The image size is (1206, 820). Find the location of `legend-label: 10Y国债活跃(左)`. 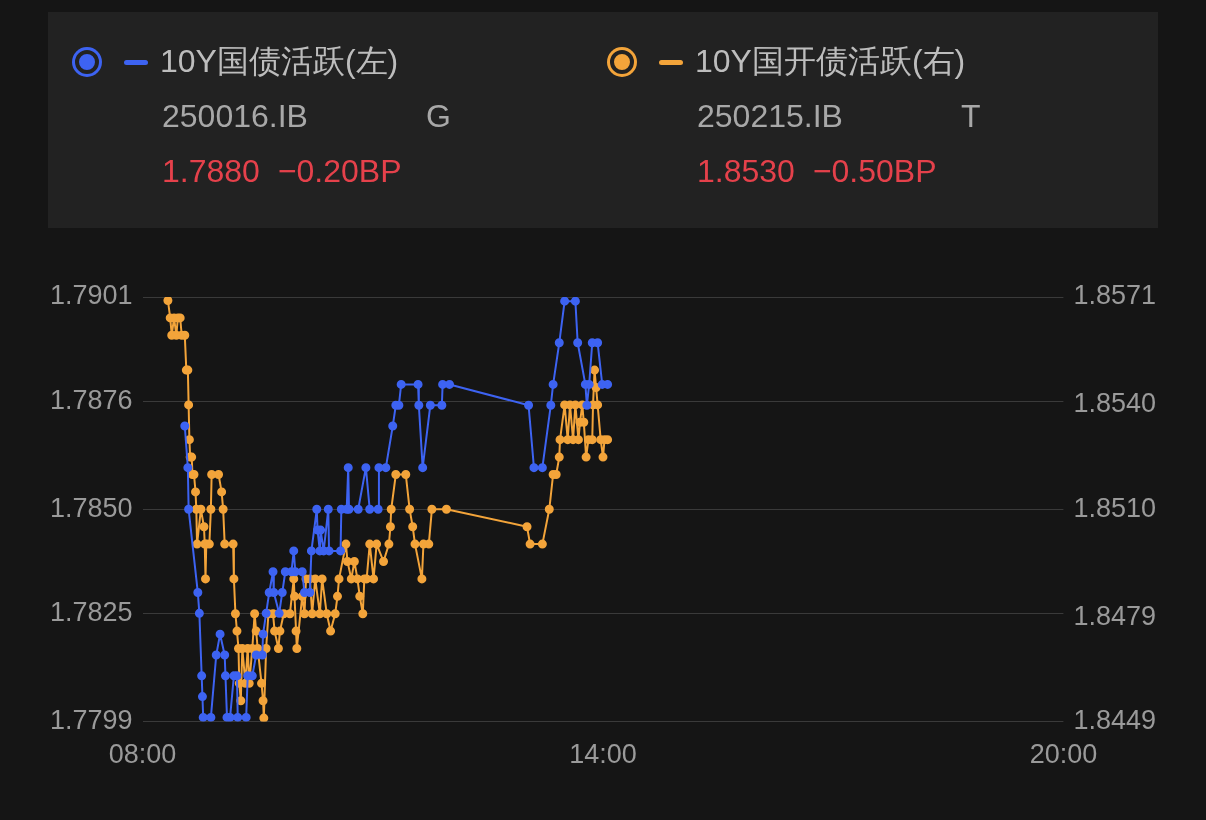

legend-label: 10Y国债活跃(左) is located at coordinates (279, 61).